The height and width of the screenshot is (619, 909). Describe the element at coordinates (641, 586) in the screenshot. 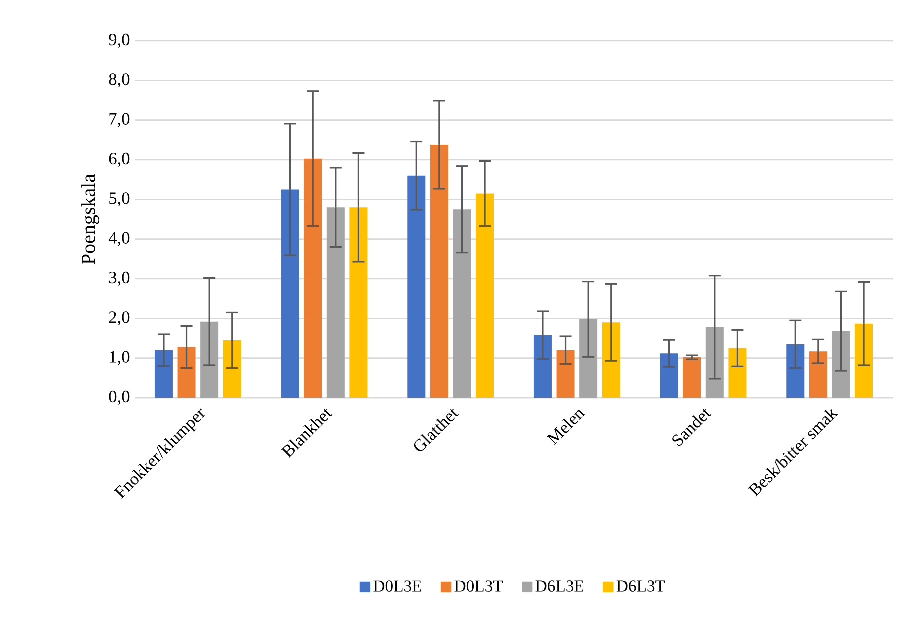

I see `legend-label: D6L3T` at that location.